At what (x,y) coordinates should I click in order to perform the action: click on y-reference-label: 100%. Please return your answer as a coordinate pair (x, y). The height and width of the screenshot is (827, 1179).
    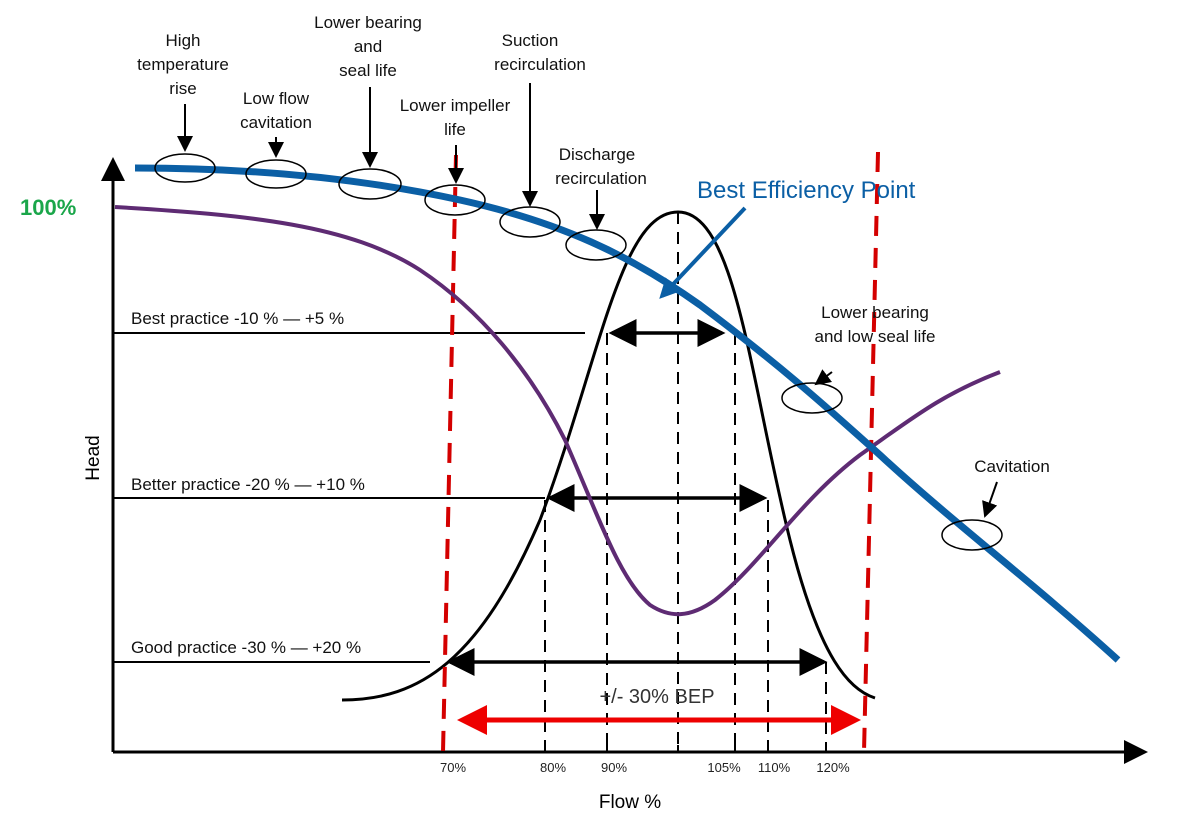
    Looking at the image, I should click on (48, 207).